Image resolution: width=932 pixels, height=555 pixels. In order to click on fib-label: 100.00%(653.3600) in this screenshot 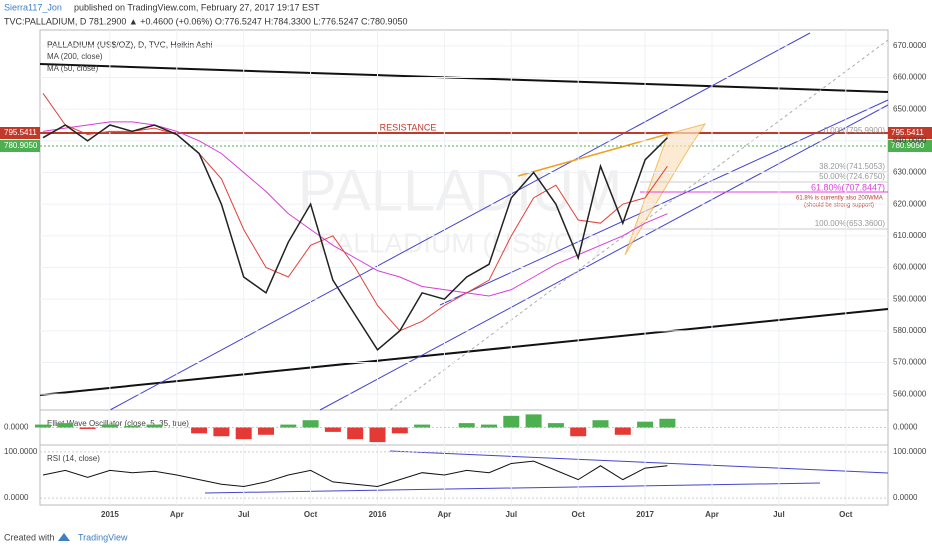, I will do `click(850, 223)`.